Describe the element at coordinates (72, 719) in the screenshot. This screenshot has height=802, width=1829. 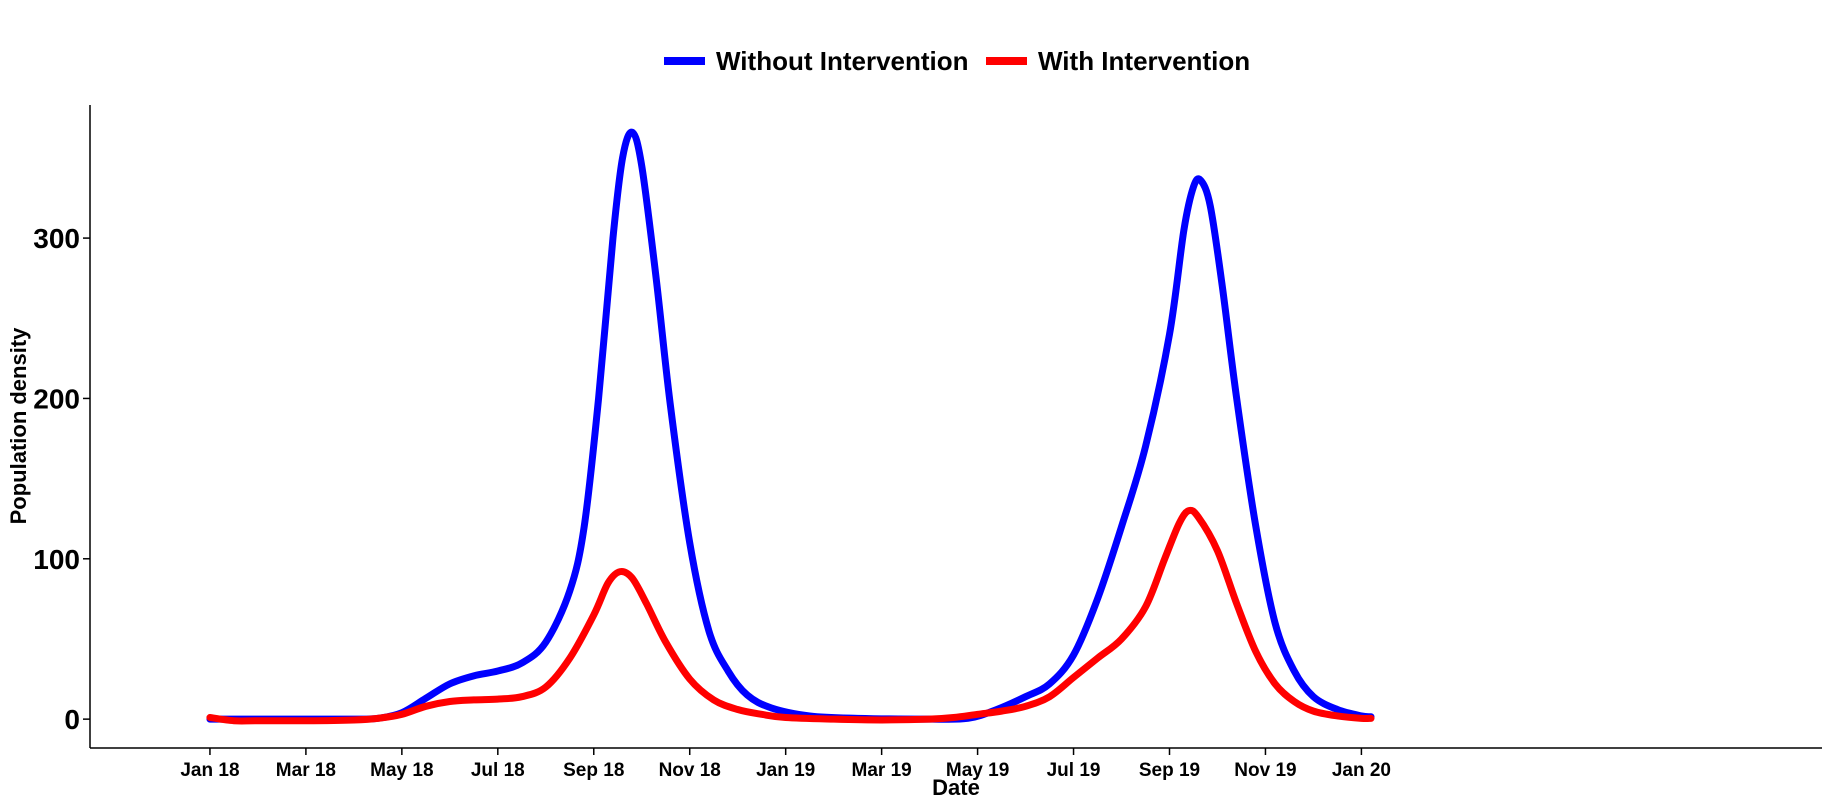
I see `y-tick-label: 0` at that location.